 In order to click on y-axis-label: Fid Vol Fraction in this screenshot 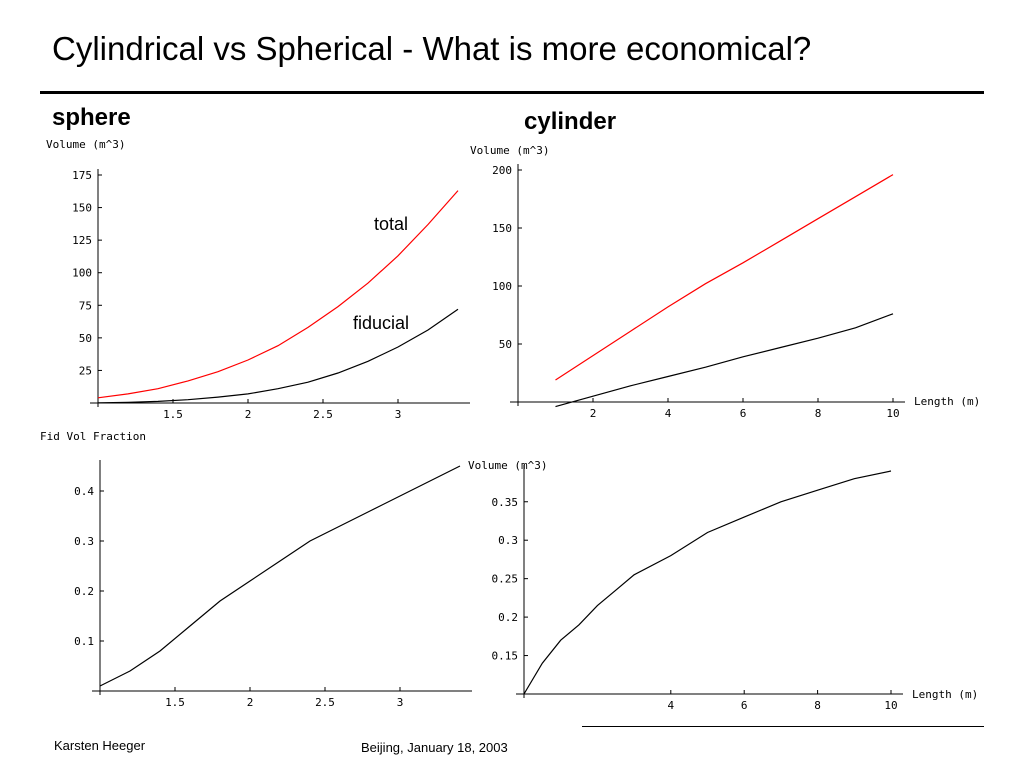, I will do `click(93, 436)`.